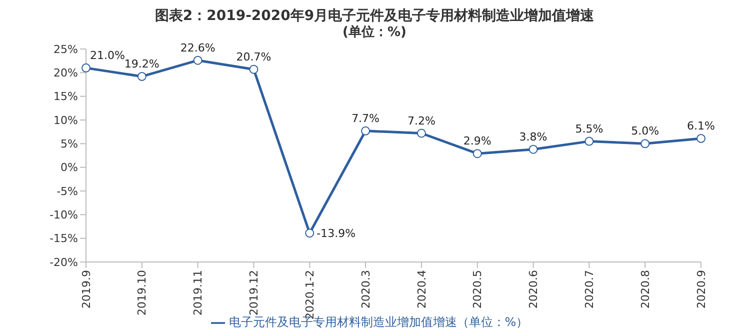 Image resolution: width=749 pixels, height=336 pixels. I want to click on x-tick-label: 2020.3, so click(365, 289).